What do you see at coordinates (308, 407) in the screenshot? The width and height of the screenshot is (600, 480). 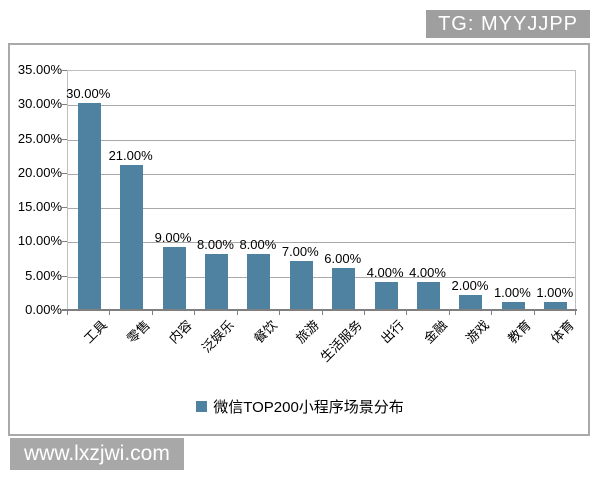 I see `legend-label: 微信TOP200小程序场景分布` at bounding box center [308, 407].